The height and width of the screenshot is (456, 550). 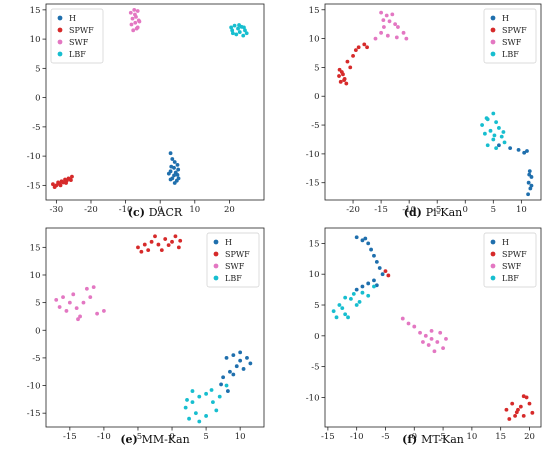 I want to click on series-h, so click(x=369, y=263).